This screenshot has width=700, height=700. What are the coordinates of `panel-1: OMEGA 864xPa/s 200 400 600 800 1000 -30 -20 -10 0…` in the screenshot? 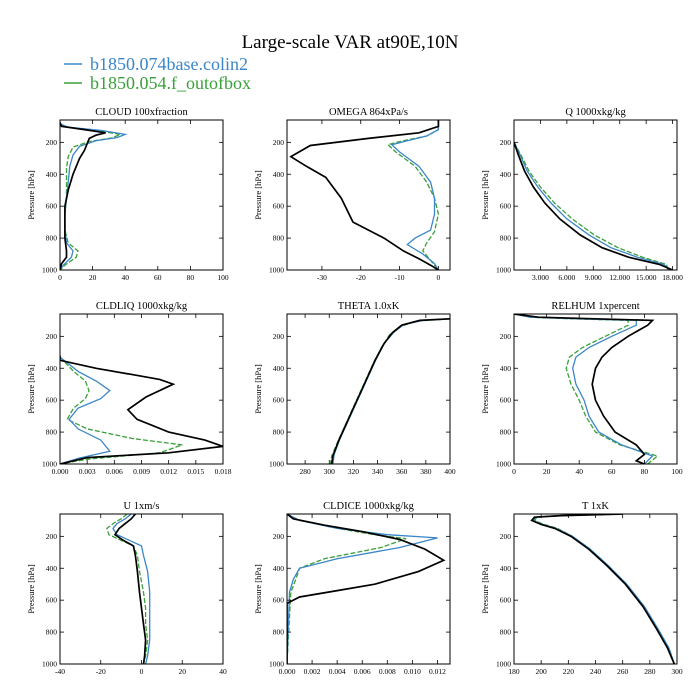 It's located at (352, 194).